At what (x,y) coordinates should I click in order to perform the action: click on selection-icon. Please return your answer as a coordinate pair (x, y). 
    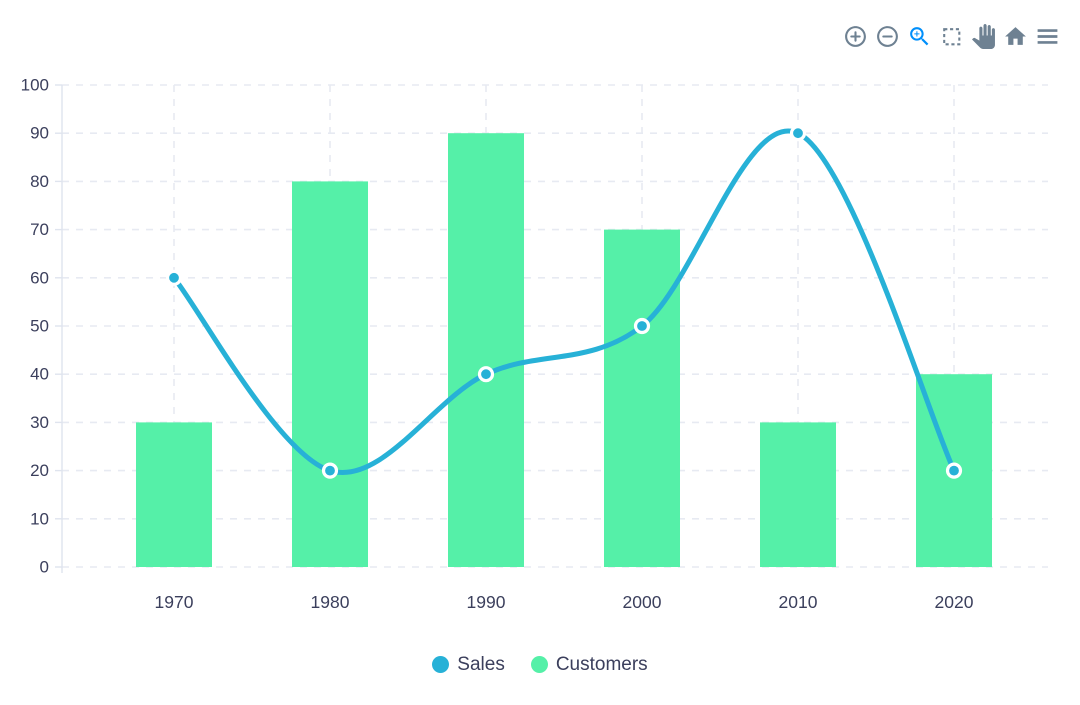
    Looking at the image, I should click on (952, 37).